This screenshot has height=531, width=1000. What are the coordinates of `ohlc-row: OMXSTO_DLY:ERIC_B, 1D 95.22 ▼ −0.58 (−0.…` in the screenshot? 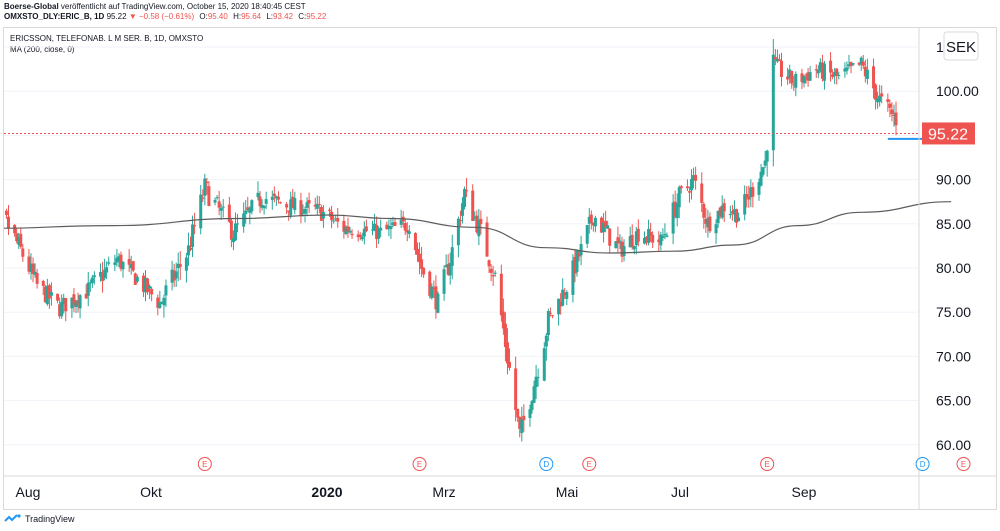 It's located at (165, 16).